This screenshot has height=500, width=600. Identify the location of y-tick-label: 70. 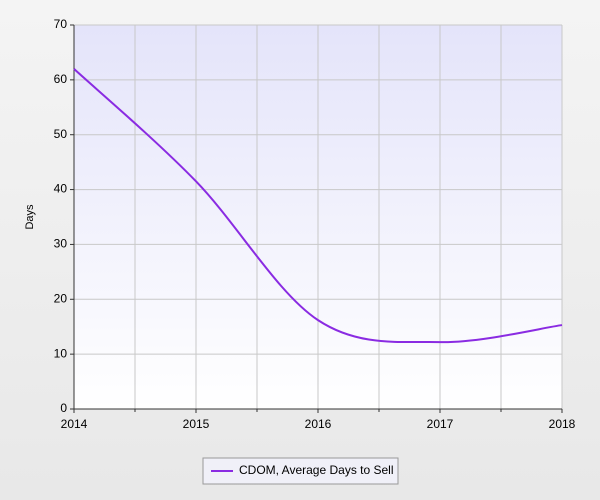
(61, 24).